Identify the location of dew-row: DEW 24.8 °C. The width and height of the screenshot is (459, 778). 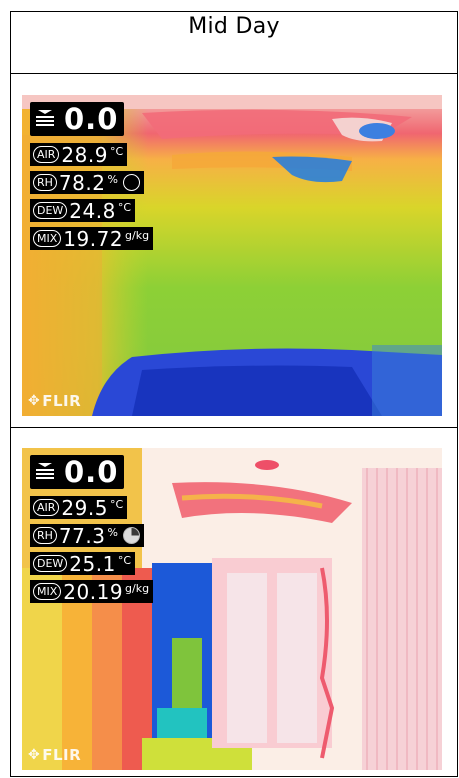
(83, 210).